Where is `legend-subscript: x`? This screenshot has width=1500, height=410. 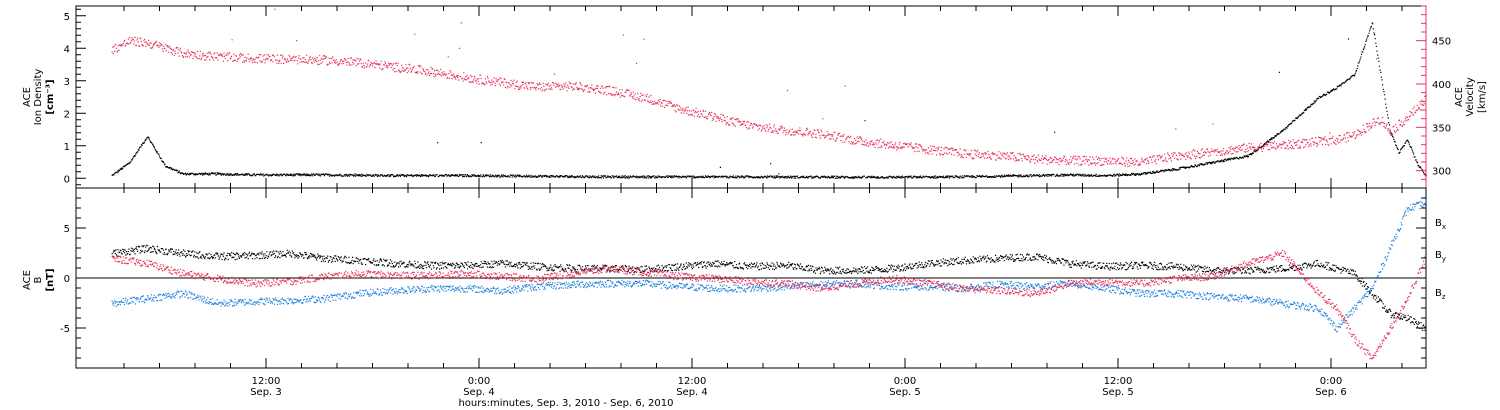 legend-subscript: x is located at coordinates (1444, 227).